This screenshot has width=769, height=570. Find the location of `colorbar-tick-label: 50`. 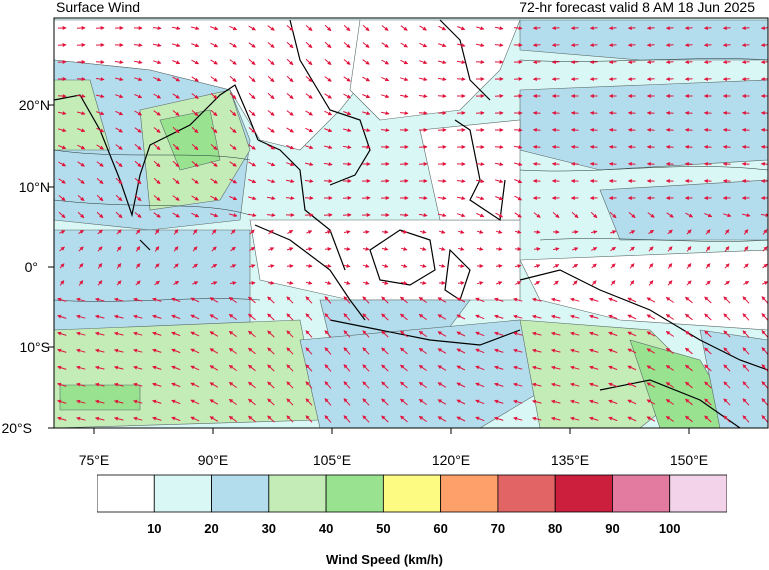

colorbar-tick-label: 50 is located at coordinates (383, 528).